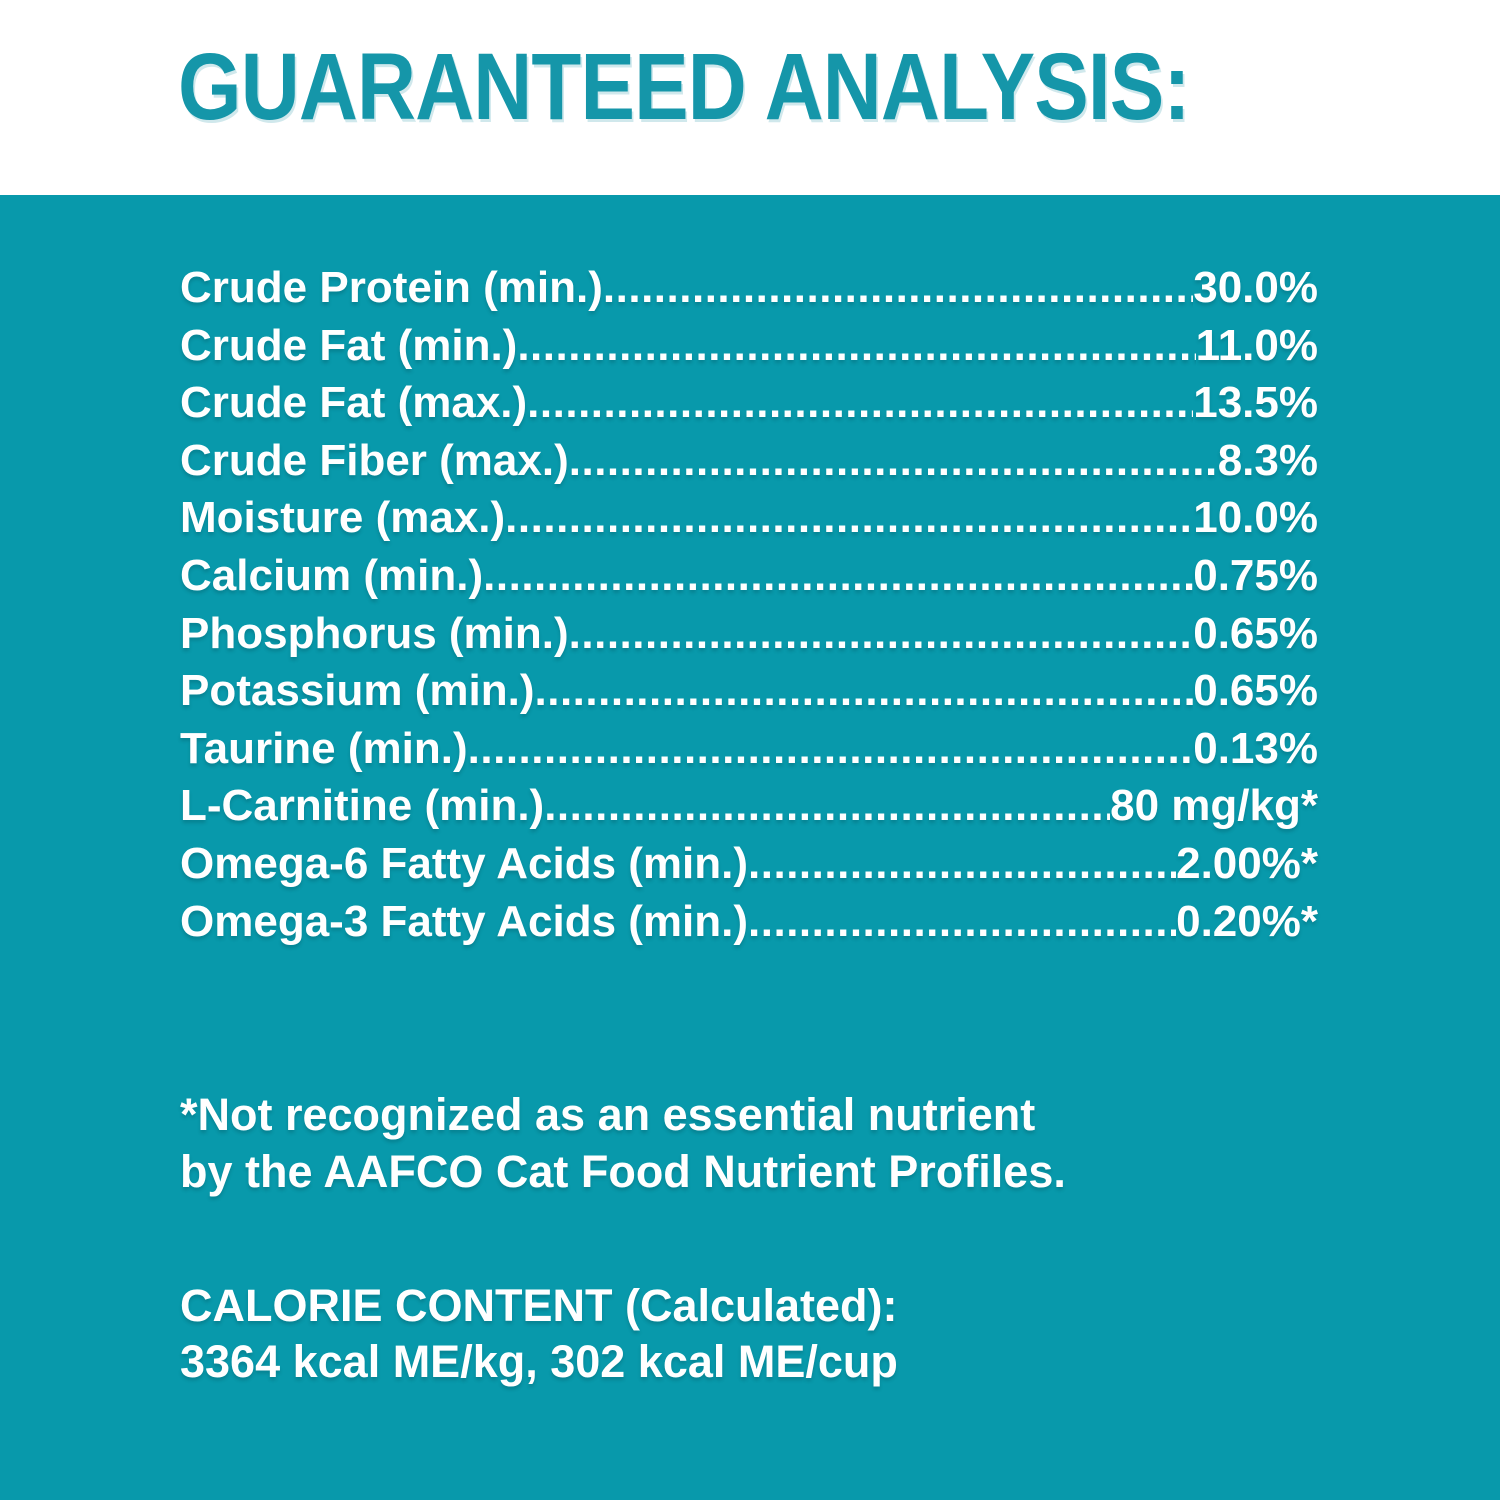 This screenshot has width=1500, height=1500. I want to click on analysis-row: Omega-6 Fatty Acids (min.) 2.00%*, so click(749, 864).